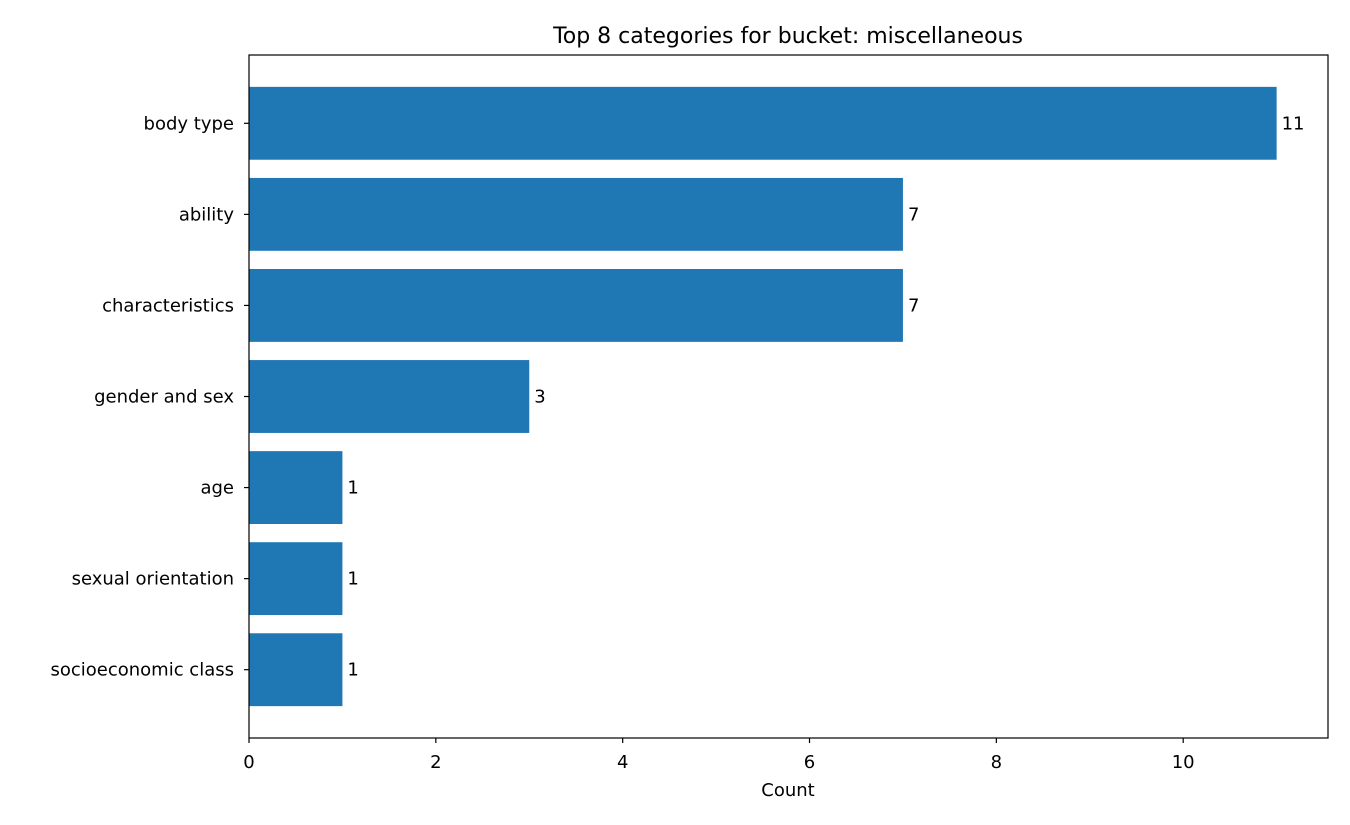 Image resolution: width=1350 pixels, height=825 pixels. Describe the element at coordinates (435, 762) in the screenshot. I see `x-tick-label-1: 2` at that location.